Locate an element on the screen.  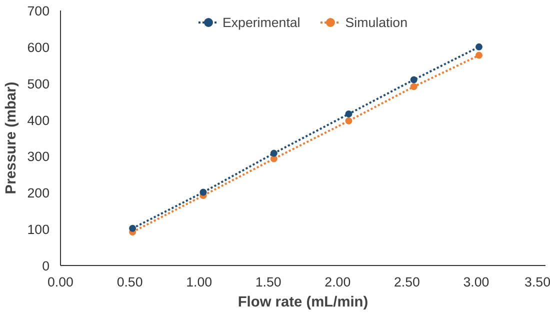
x-axis-title: Flow rate (mL/min) is located at coordinates (303, 302).